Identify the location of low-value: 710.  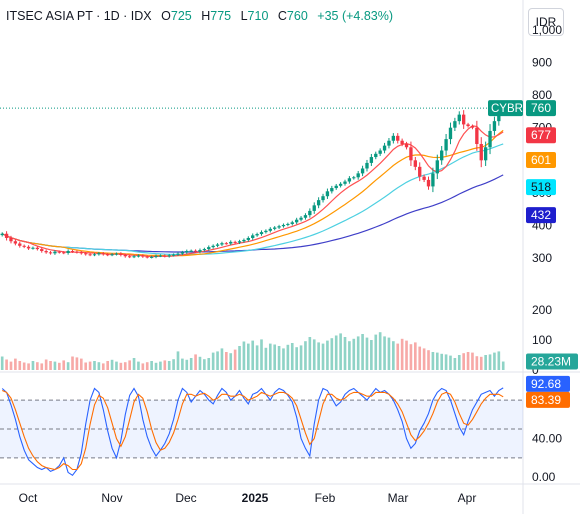
(258, 16).